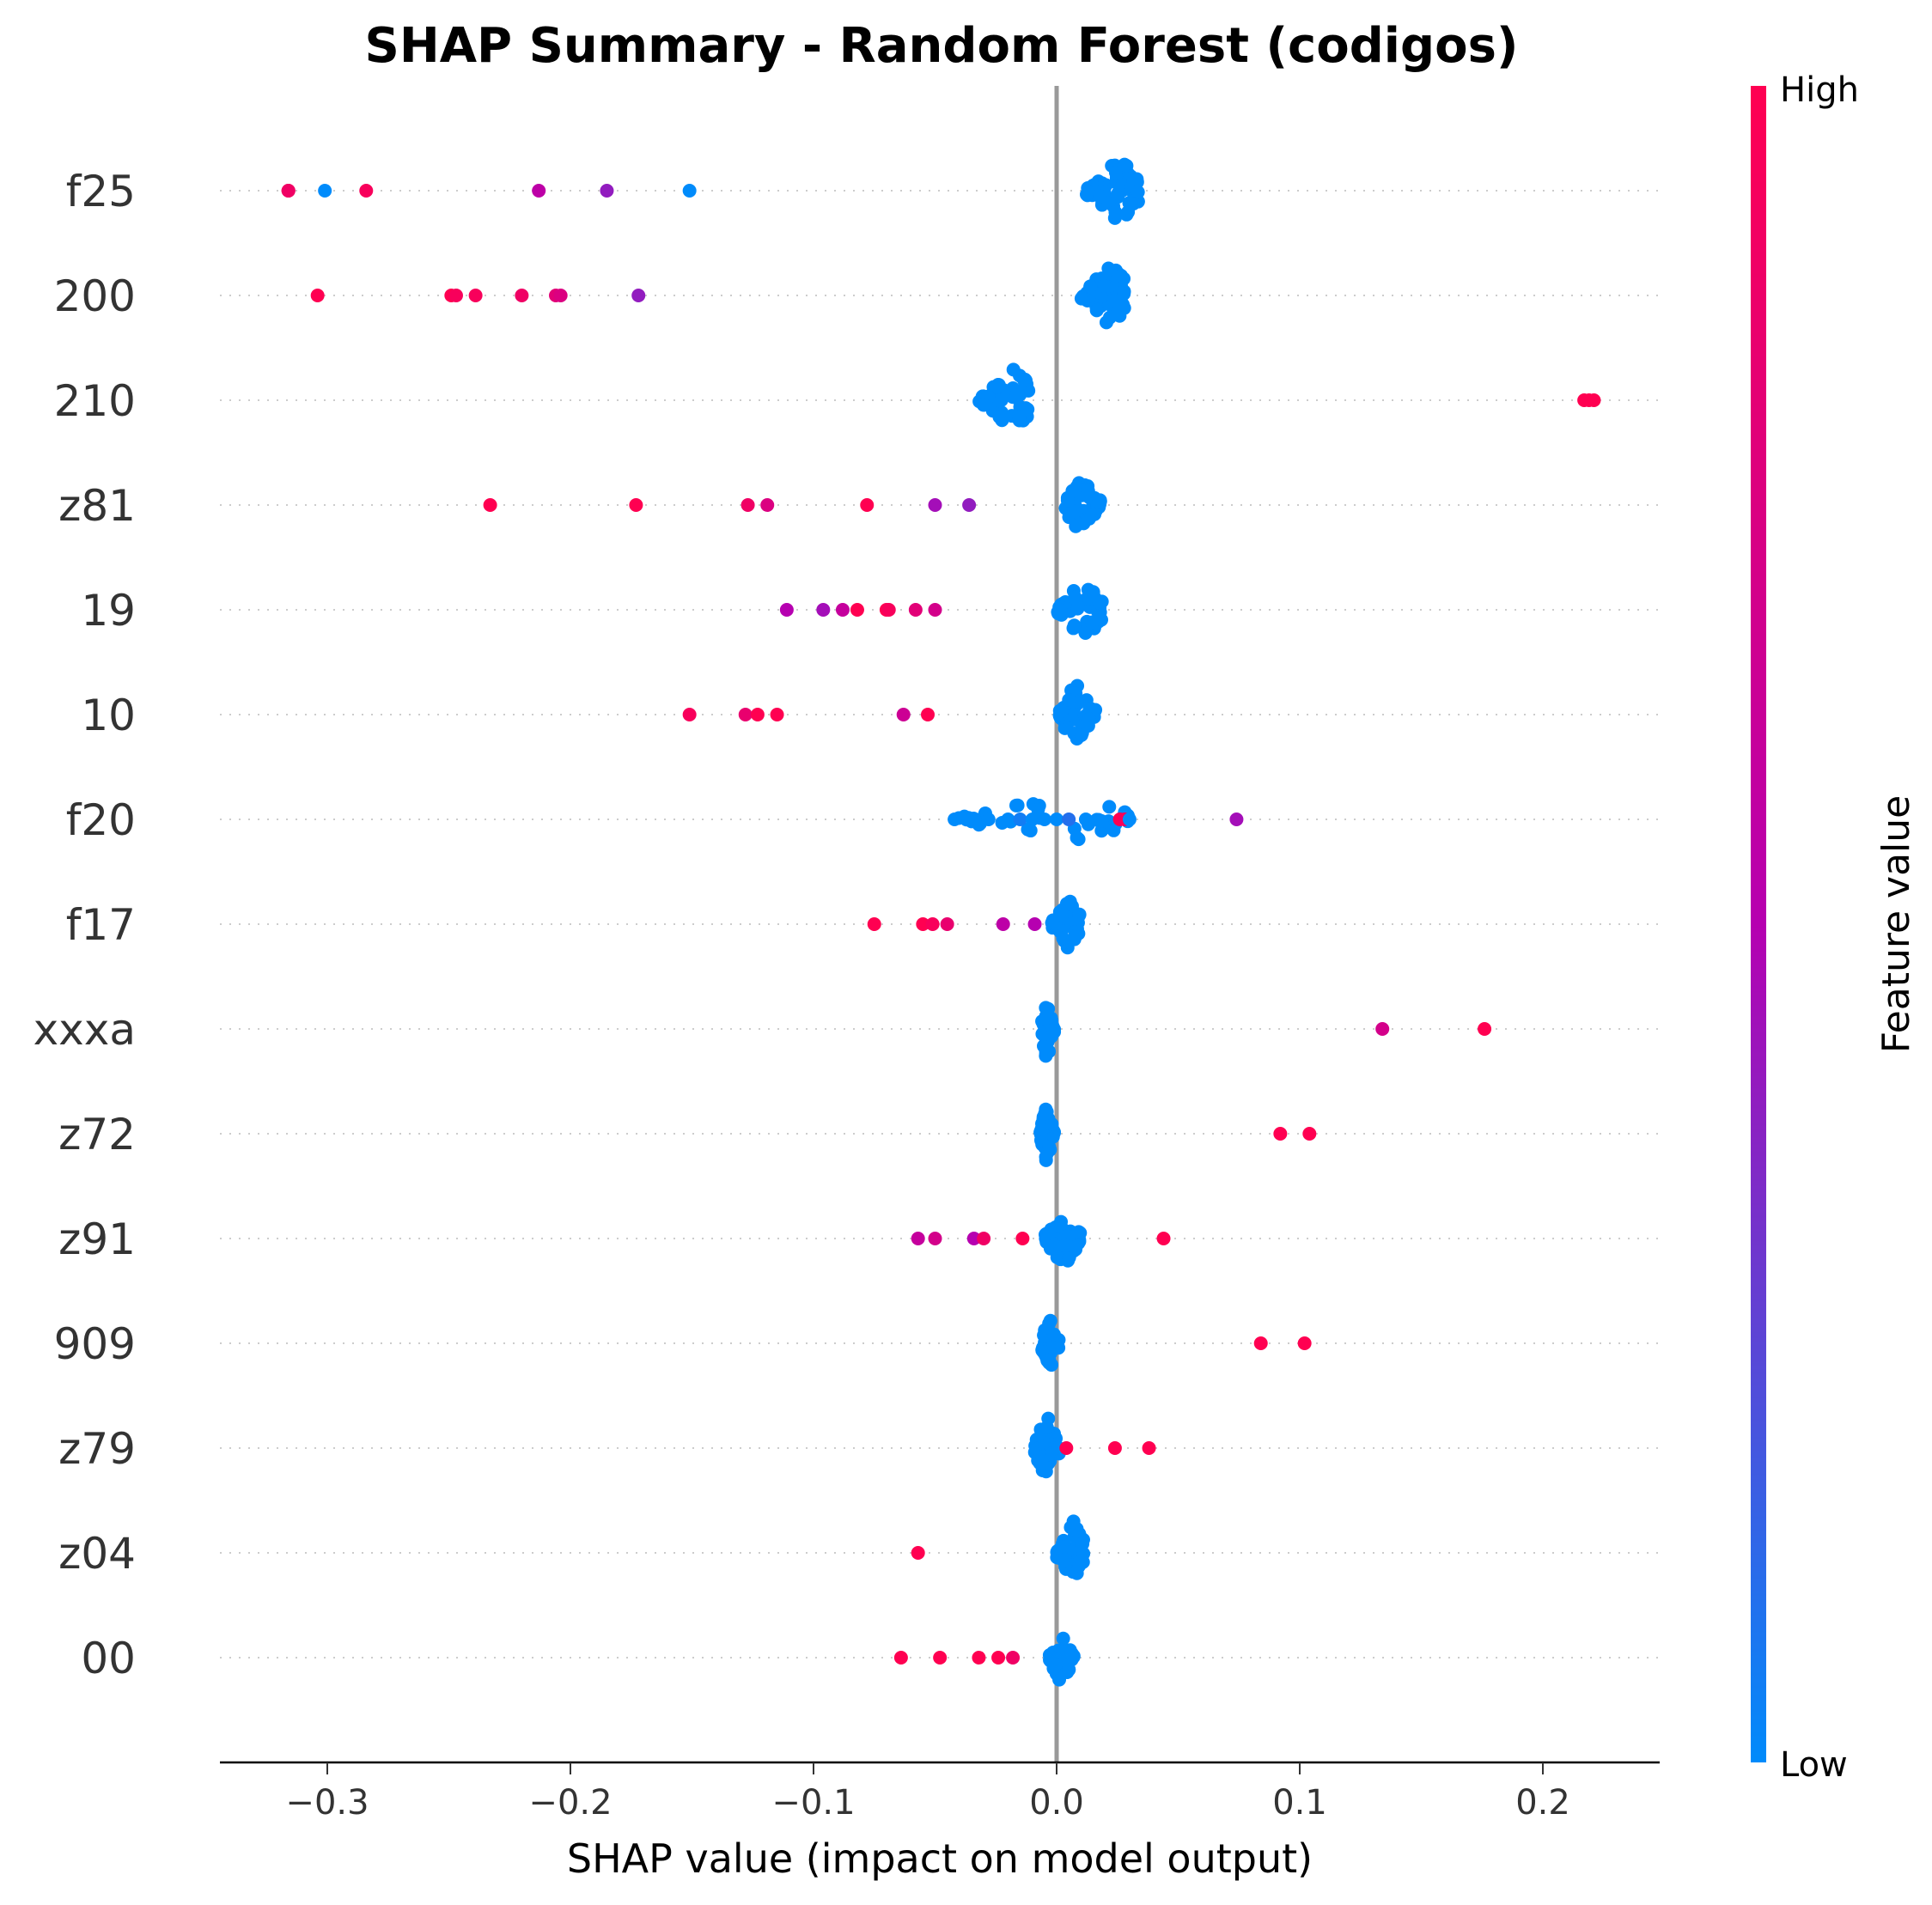 Image resolution: width=1932 pixels, height=1905 pixels. I want to click on feature-label: 00, so click(108, 1658).